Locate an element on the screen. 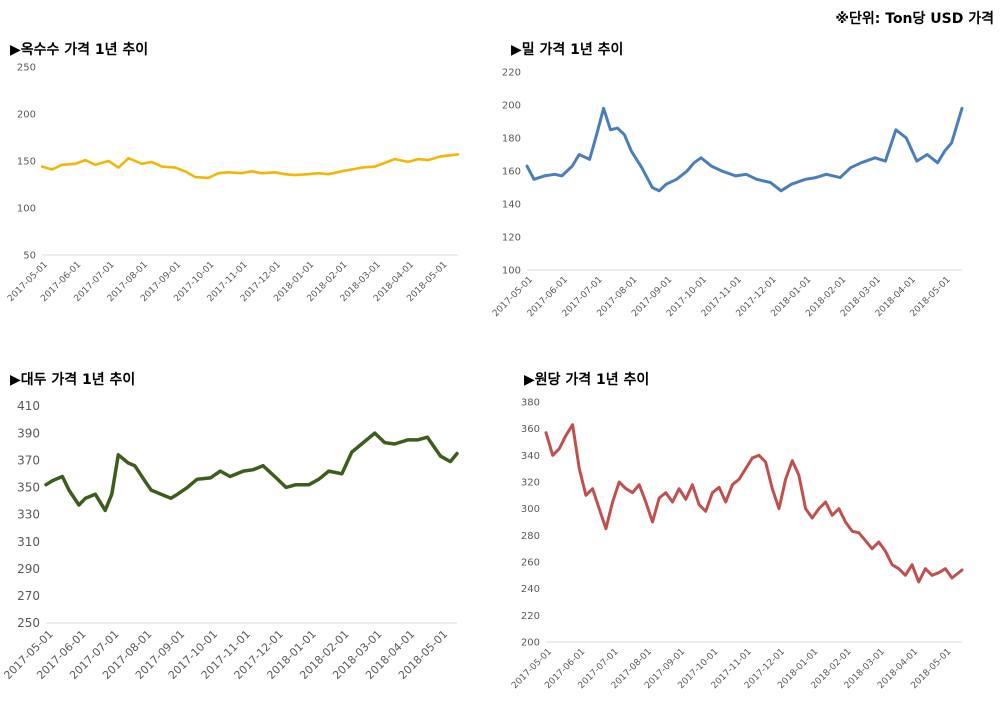 This screenshot has height=718, width=1000. soybean-y-tick-label: 330 is located at coordinates (28, 515).